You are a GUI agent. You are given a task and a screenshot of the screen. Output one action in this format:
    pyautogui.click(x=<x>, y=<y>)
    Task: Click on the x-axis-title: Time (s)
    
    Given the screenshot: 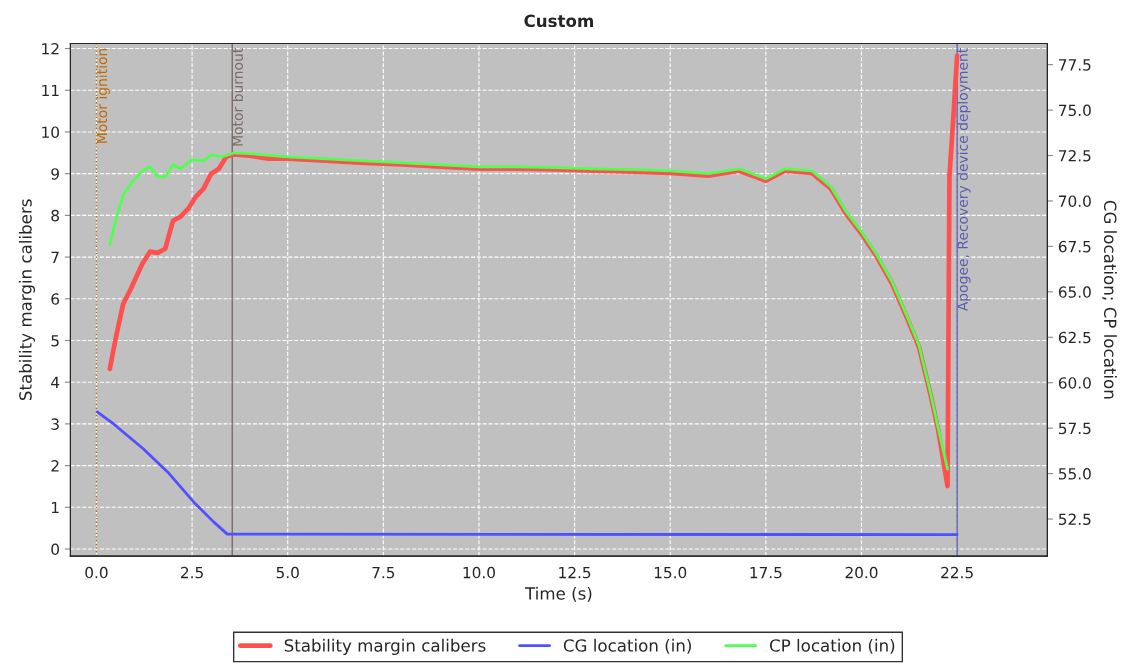 What is the action you would take?
    pyautogui.click(x=558, y=594)
    